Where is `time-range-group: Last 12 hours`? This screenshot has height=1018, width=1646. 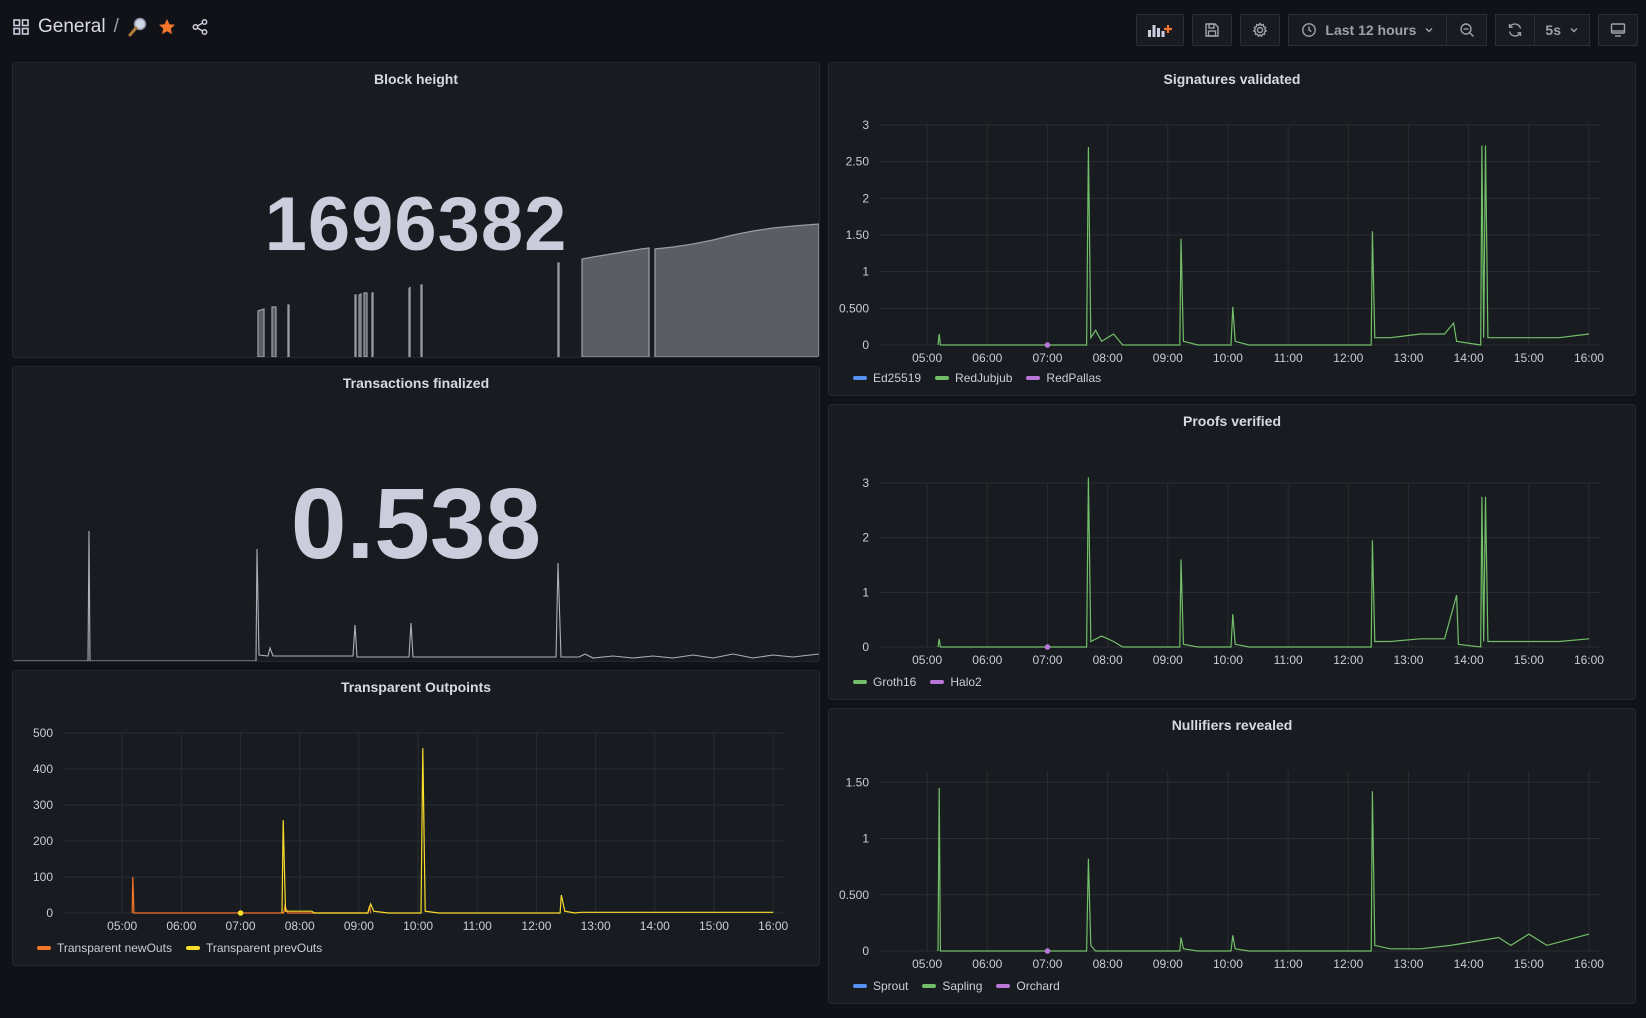
time-range-group: Last 12 hours is located at coordinates (1388, 30).